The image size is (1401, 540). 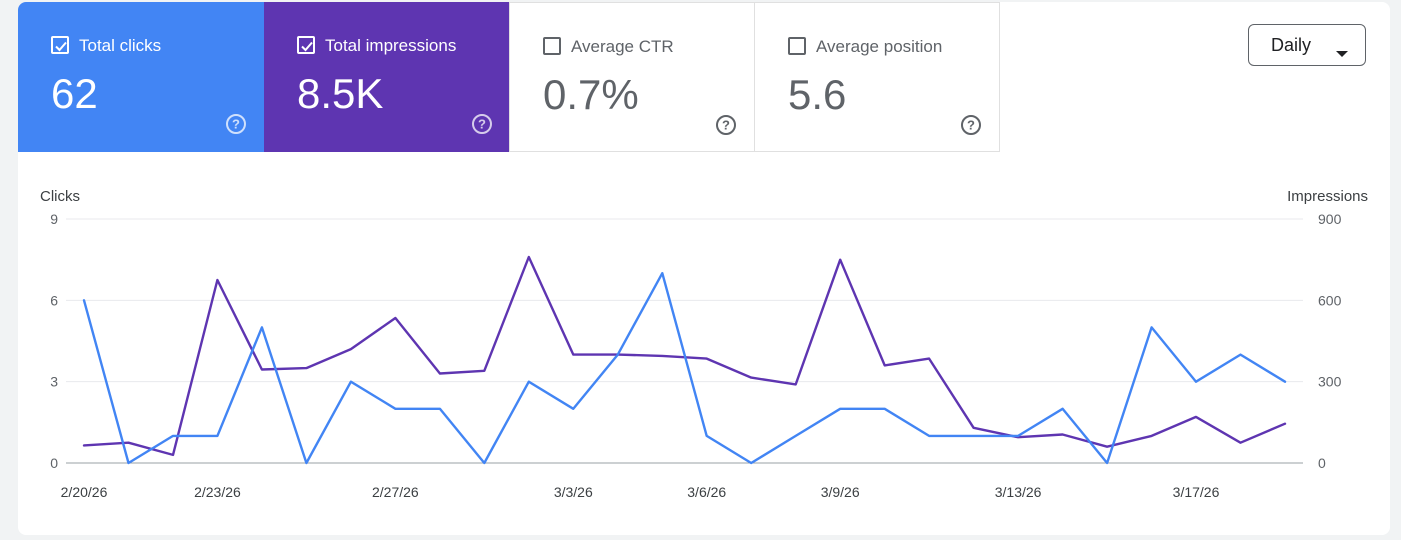 I want to click on metric-label: Average CTR, so click(x=622, y=46).